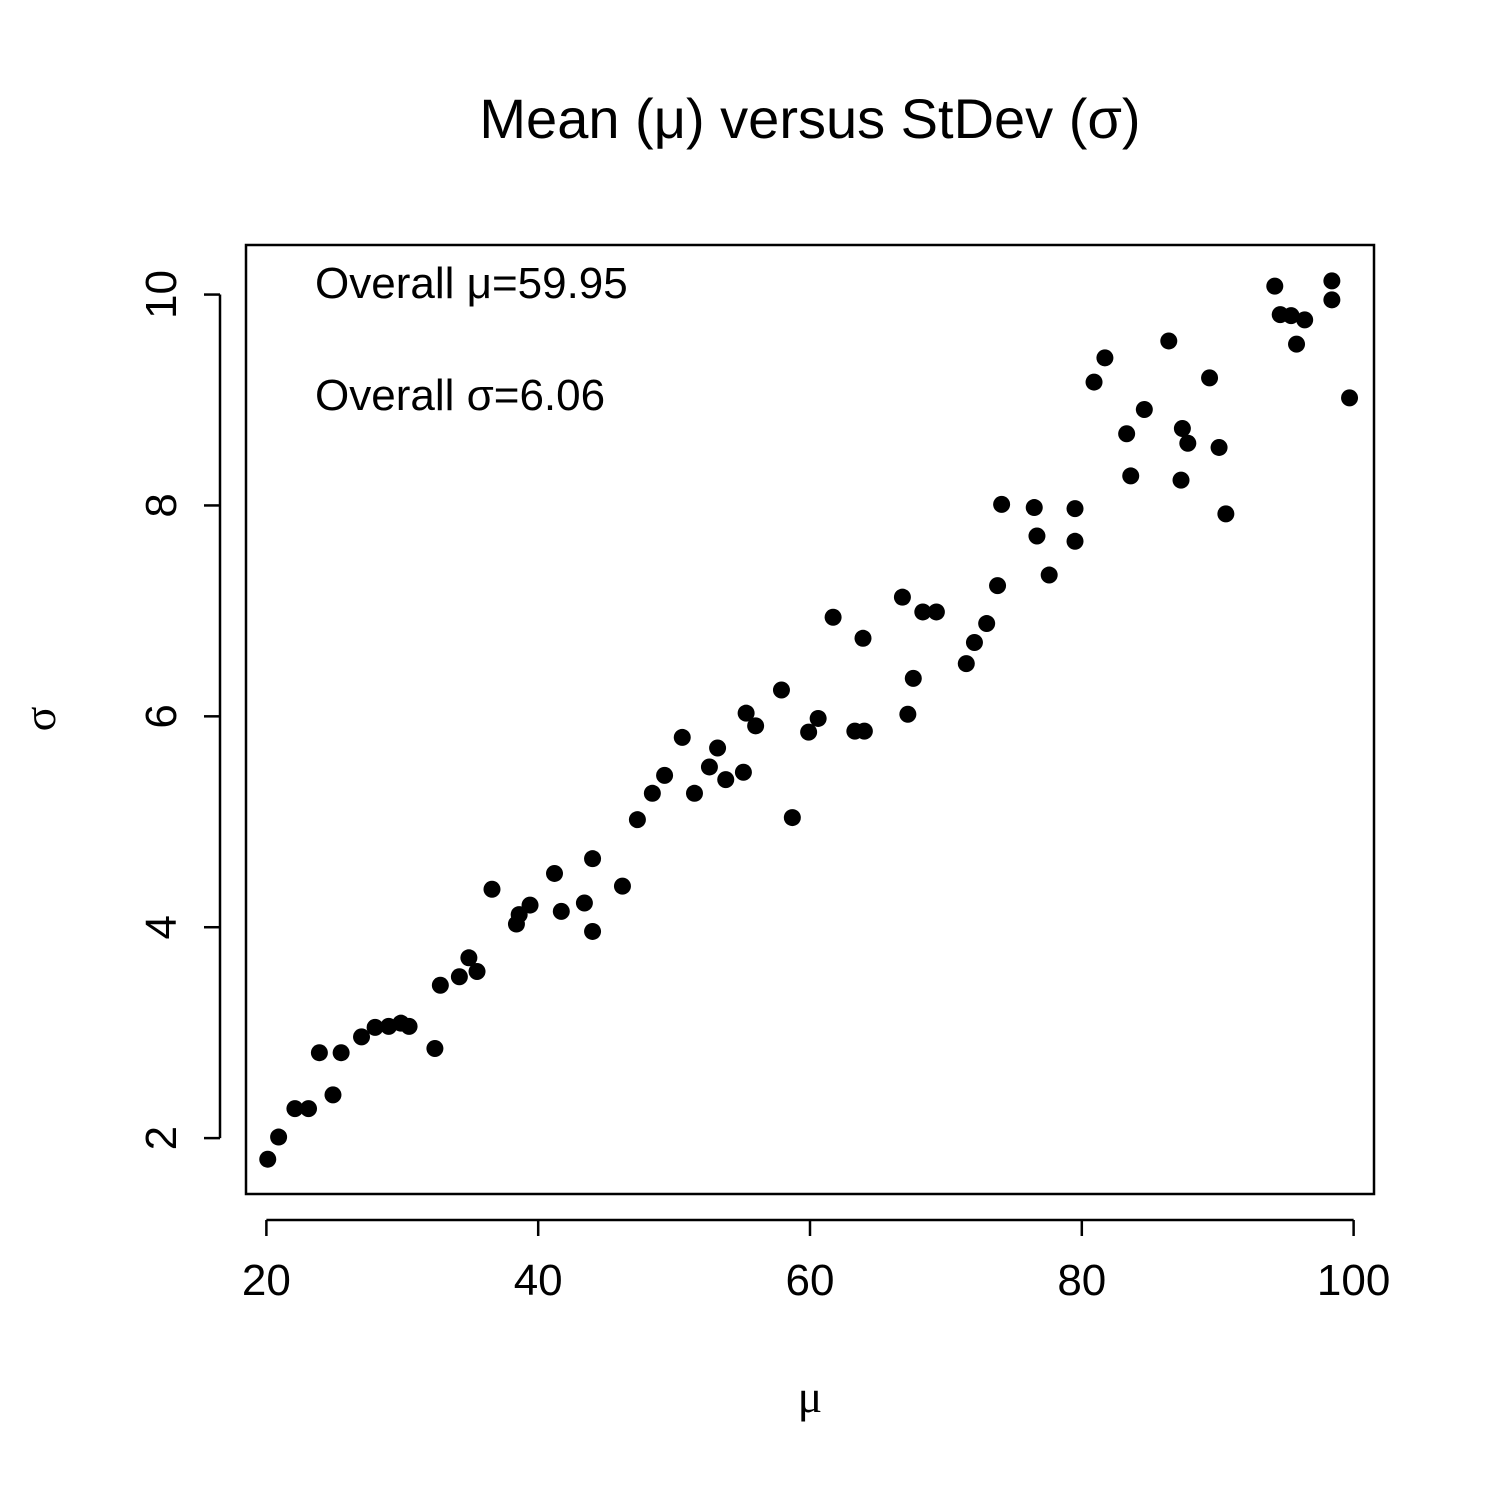  I want to click on y-tick-label: 10, so click(161, 294).